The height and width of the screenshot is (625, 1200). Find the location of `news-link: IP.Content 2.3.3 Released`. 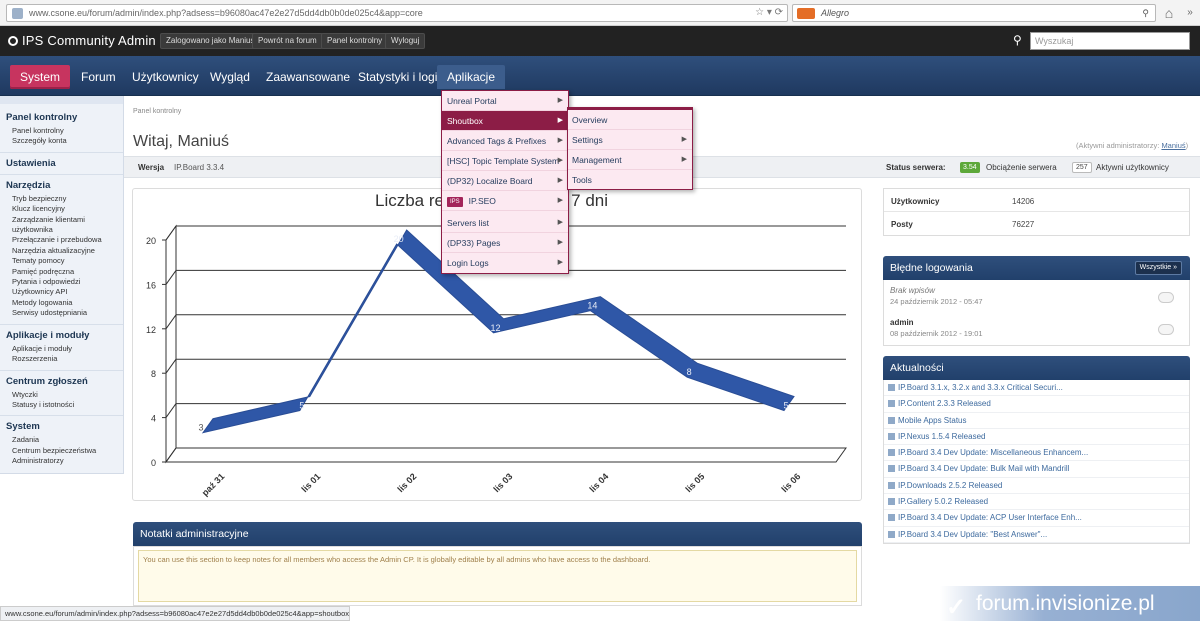

news-link: IP.Content 2.3.3 Released is located at coordinates (944, 404).